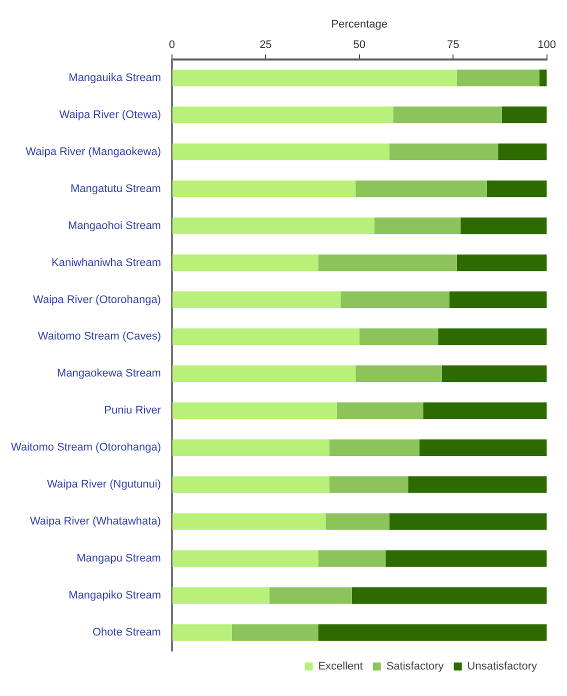  Describe the element at coordinates (104, 484) in the screenshot. I see `y-tick-label: Waipa River (Ngutunui)` at that location.